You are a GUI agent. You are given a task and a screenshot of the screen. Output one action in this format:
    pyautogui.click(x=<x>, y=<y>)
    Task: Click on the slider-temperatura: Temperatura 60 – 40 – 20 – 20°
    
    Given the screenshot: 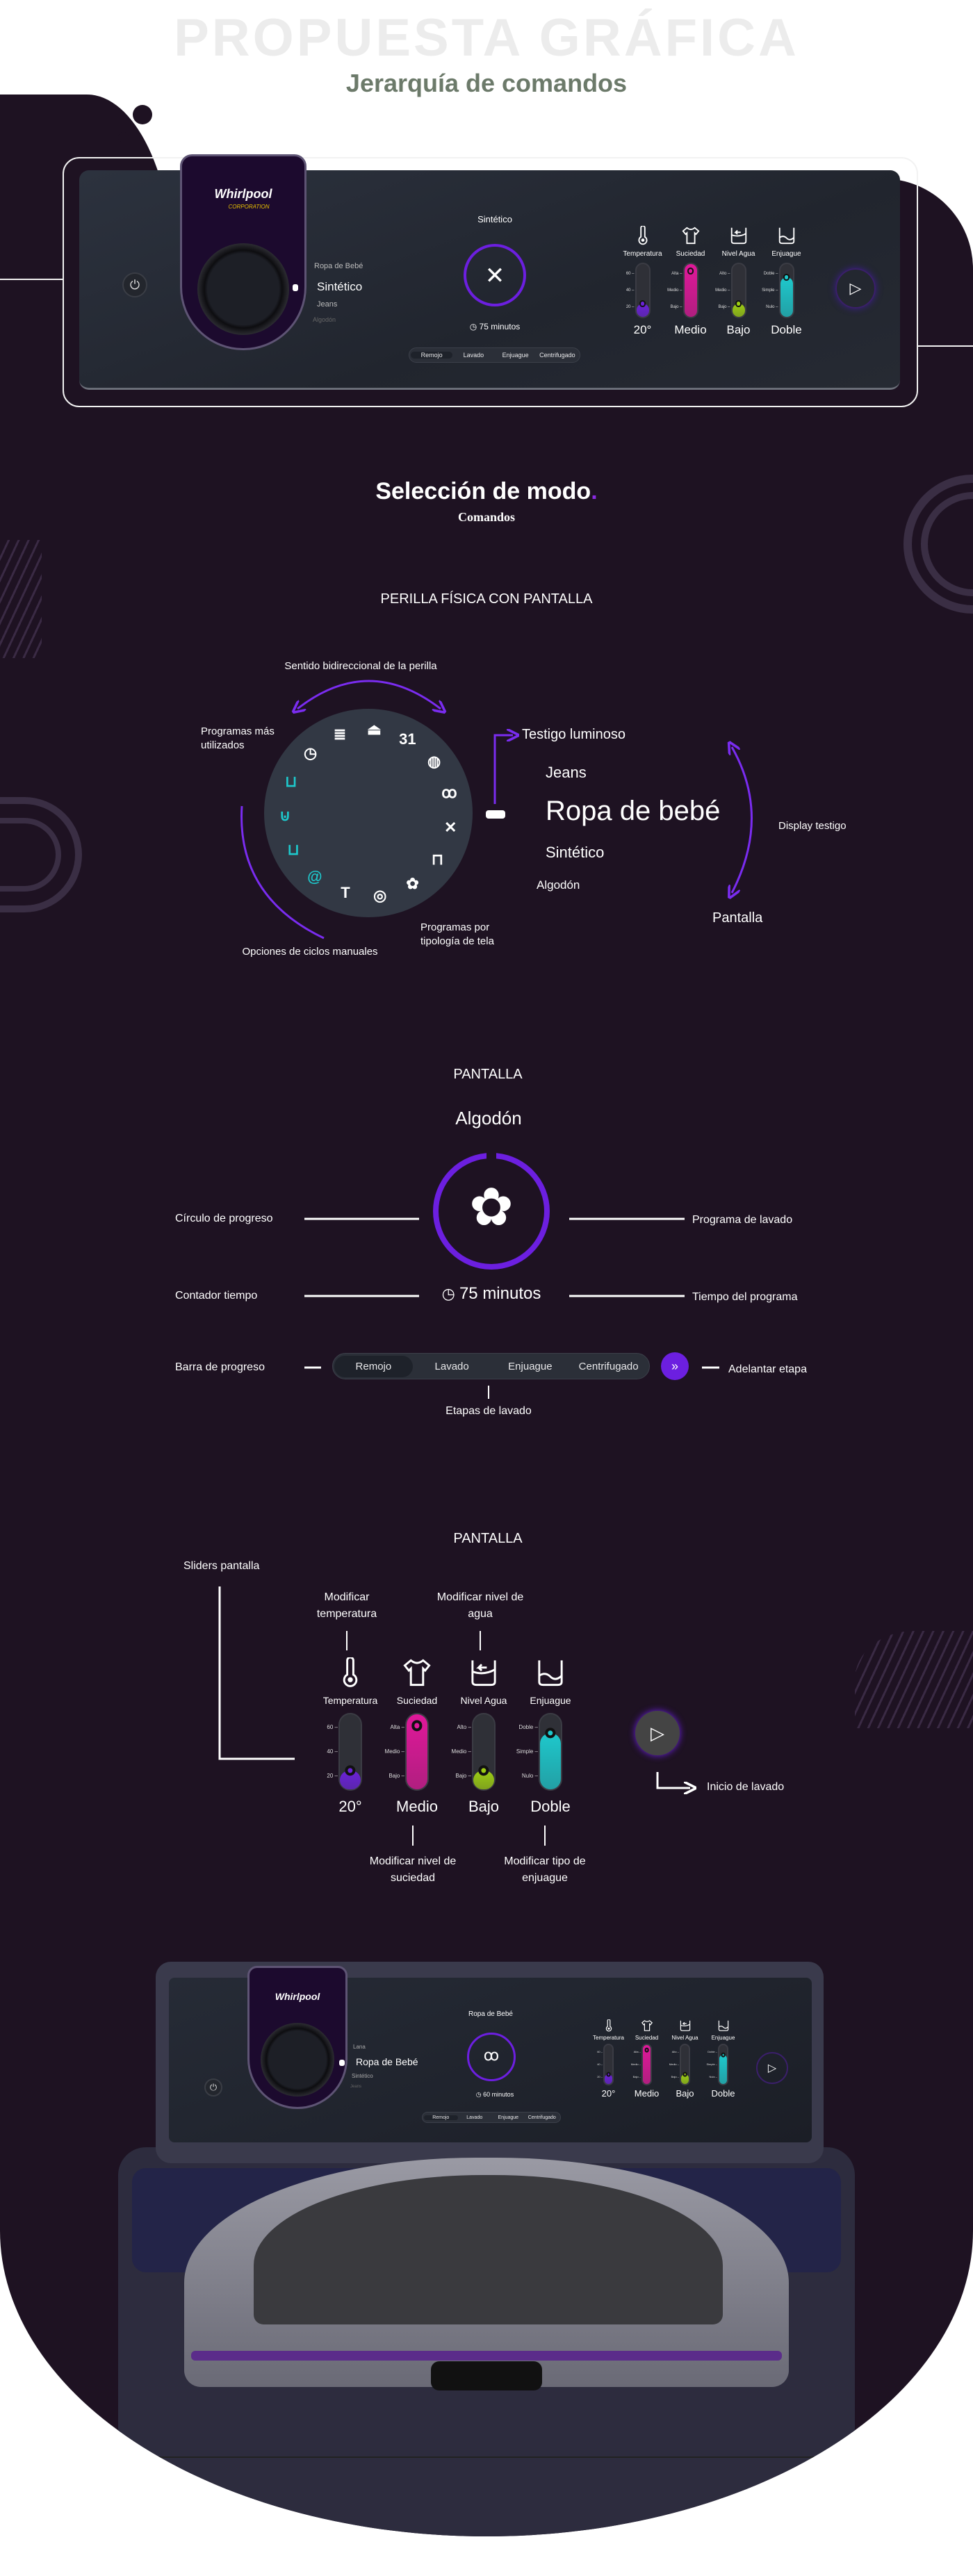 What is the action you would take?
    pyautogui.click(x=608, y=2059)
    